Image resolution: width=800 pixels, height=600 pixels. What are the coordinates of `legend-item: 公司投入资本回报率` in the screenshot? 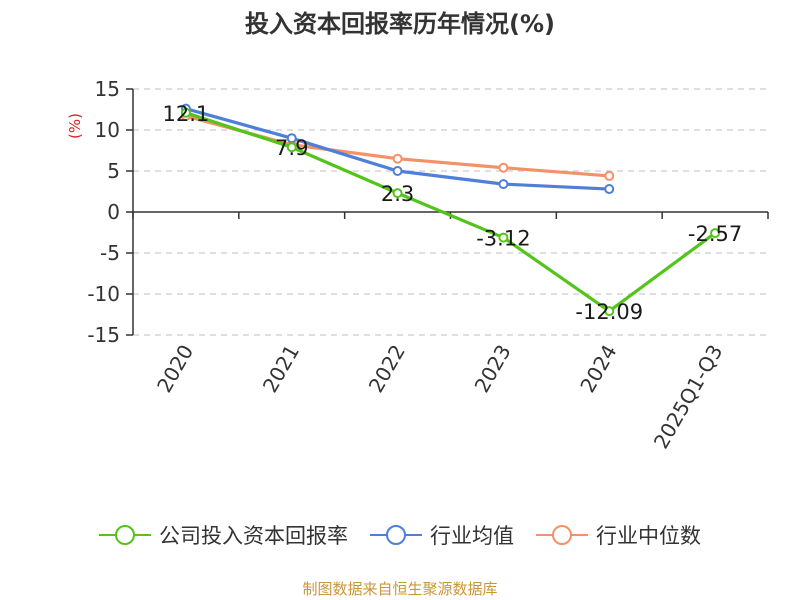 It's located at (223, 535).